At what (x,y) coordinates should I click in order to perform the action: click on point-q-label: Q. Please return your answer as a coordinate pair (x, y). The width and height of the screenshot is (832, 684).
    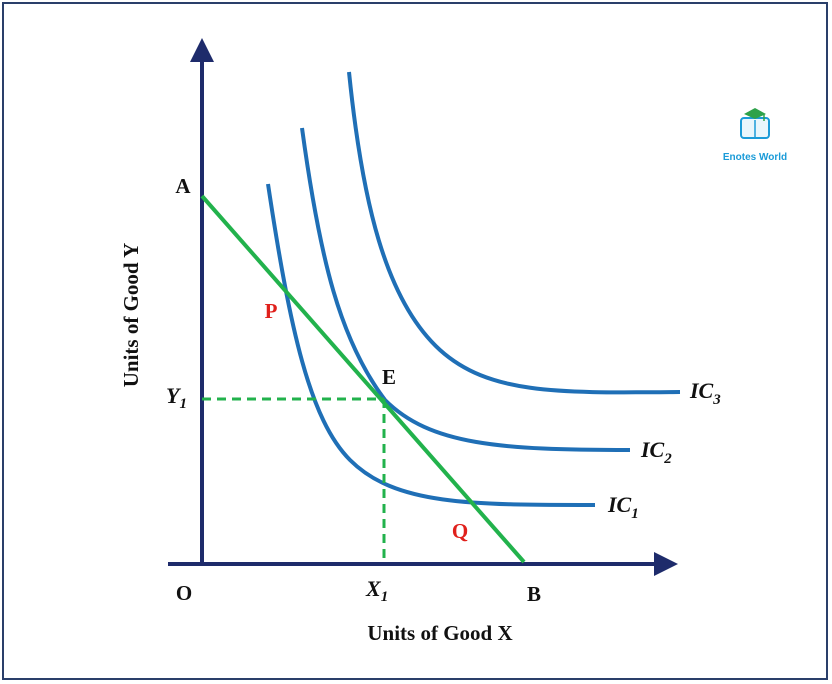
    Looking at the image, I should click on (460, 531).